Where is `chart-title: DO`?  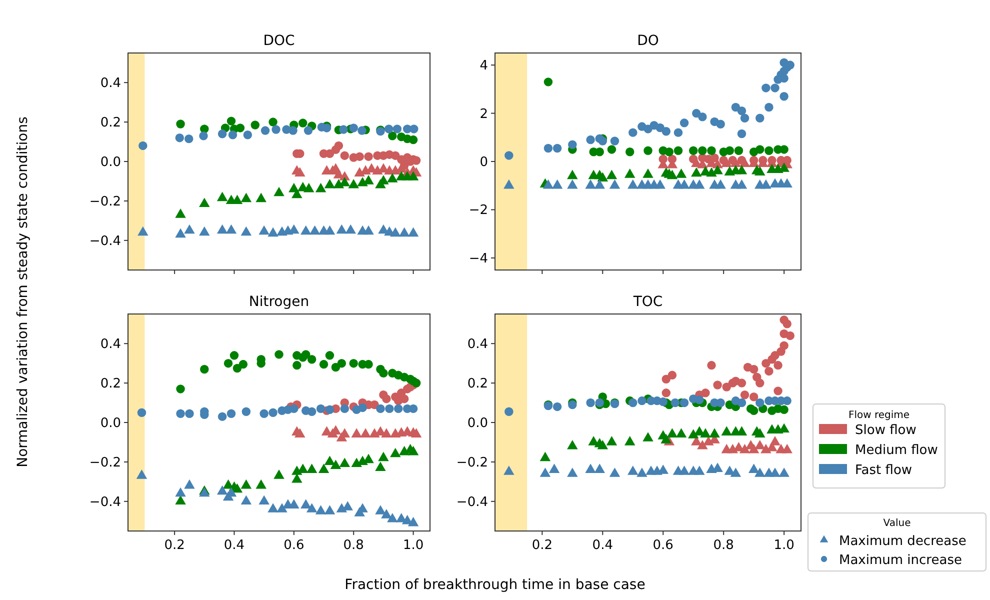
chart-title: DO is located at coordinates (648, 41).